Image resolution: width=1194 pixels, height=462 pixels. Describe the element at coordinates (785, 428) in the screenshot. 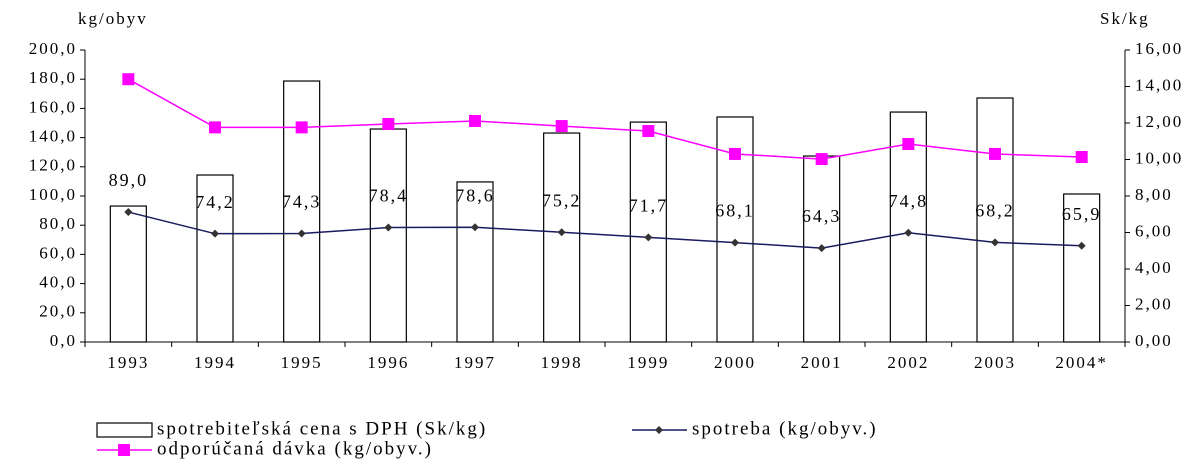

I see `legend-label: spotreba (kg/obyv.)` at that location.